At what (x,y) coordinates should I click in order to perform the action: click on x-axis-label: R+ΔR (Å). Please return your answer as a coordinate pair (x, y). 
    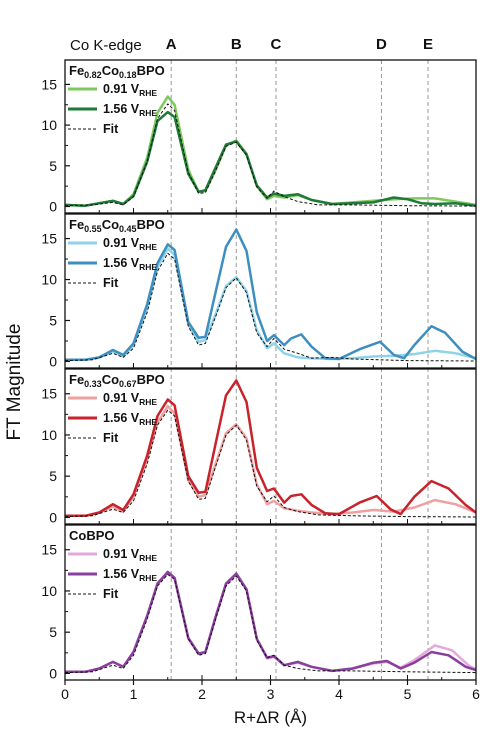
    Looking at the image, I should click on (270, 717).